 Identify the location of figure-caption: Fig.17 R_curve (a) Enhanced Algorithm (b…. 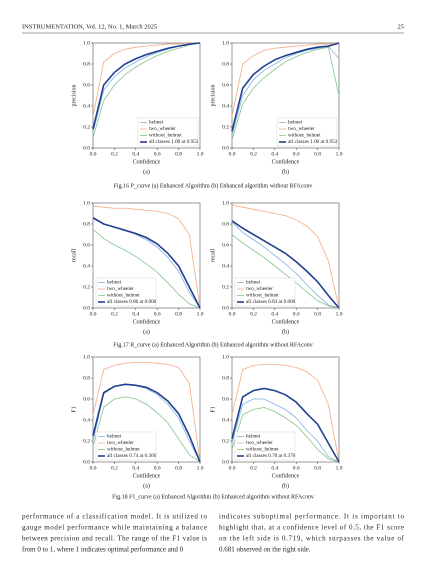
(213, 344).